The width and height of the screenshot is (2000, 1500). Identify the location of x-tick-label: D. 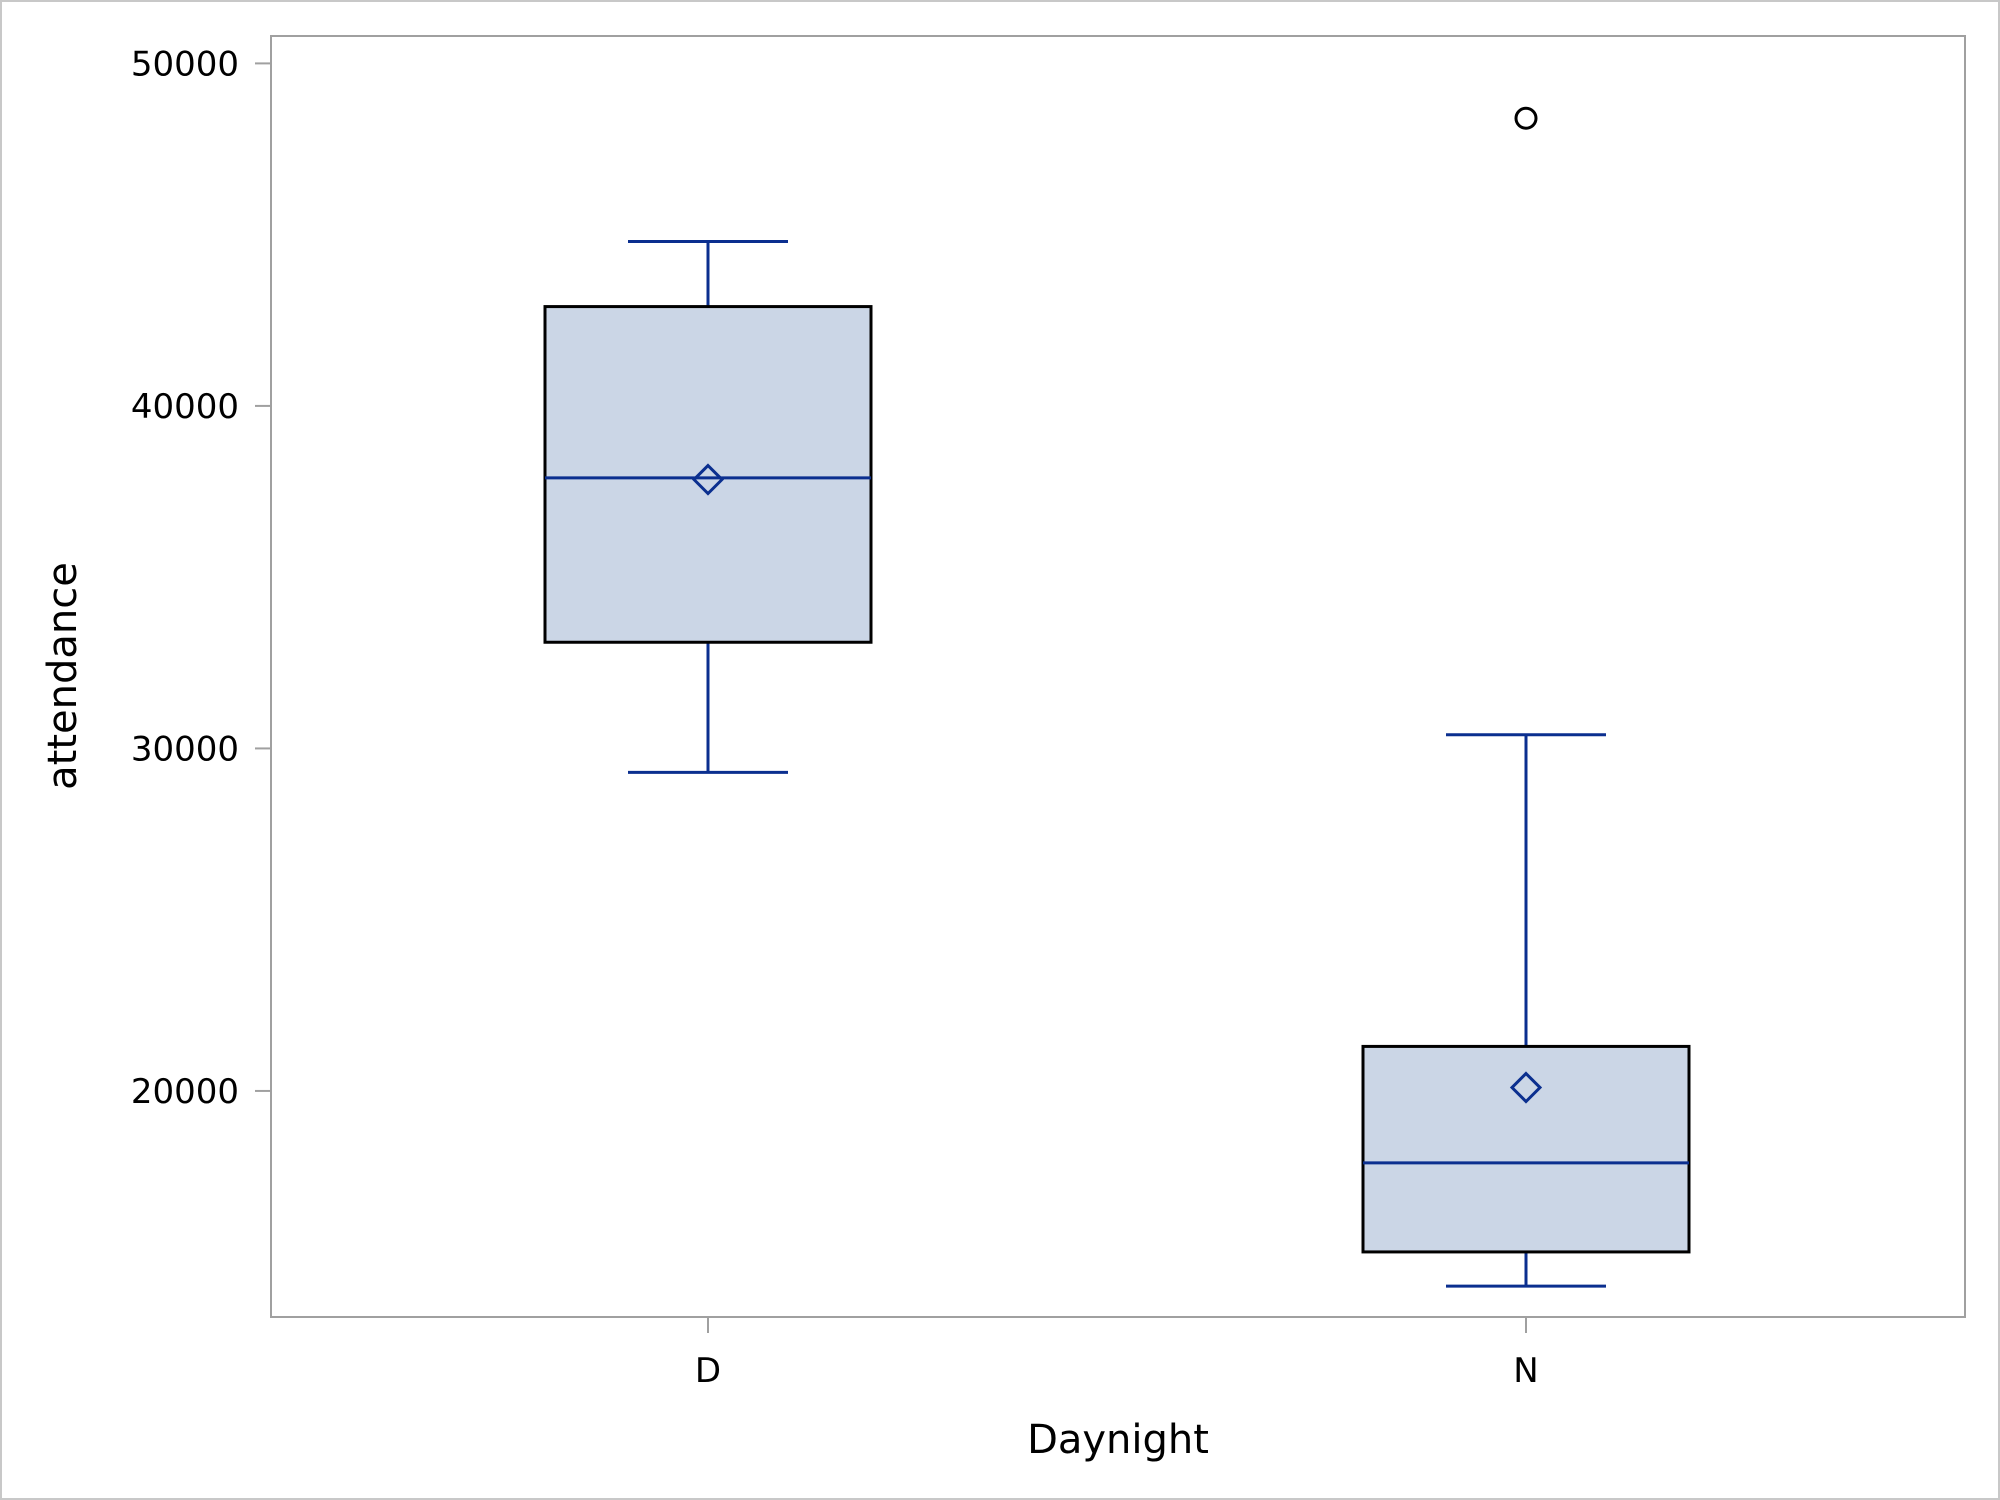
(708, 1371).